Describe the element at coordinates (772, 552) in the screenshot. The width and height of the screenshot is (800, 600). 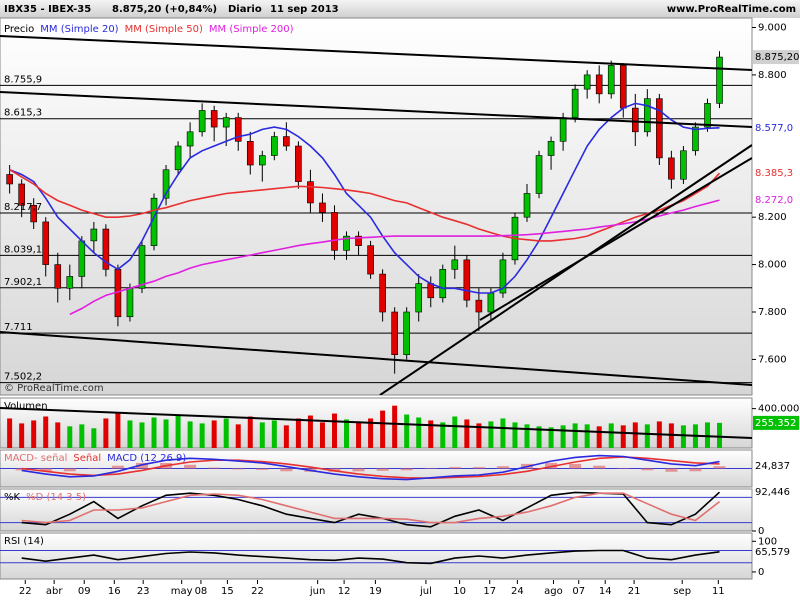
I see `value-label: 65,579` at that location.